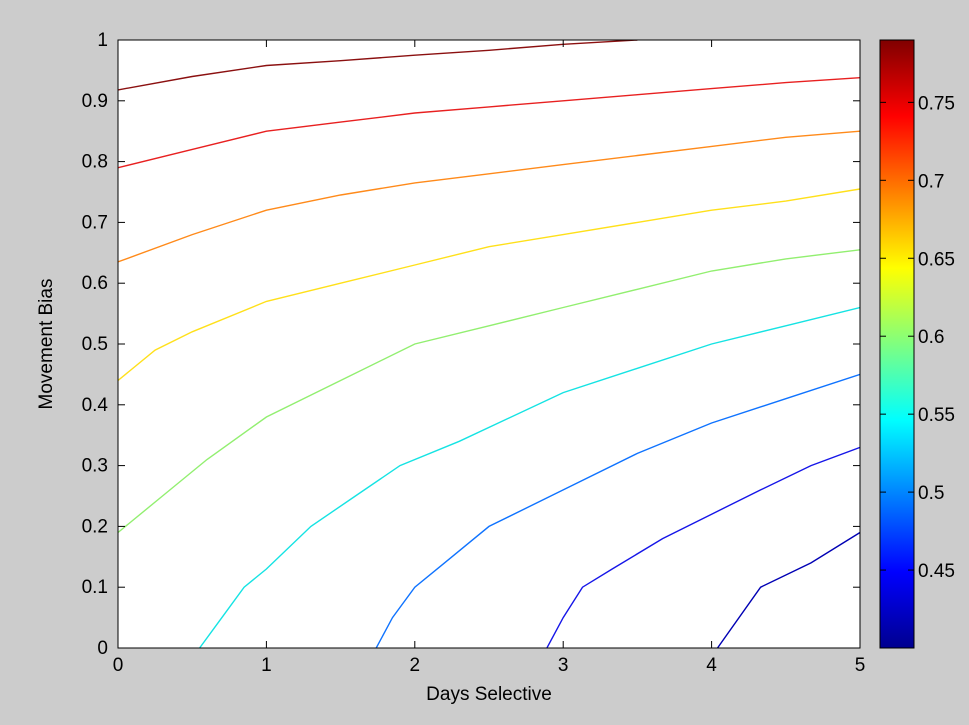 The width and height of the screenshot is (969, 725). Describe the element at coordinates (489, 694) in the screenshot. I see `x-axis-label: Days Selective` at that location.